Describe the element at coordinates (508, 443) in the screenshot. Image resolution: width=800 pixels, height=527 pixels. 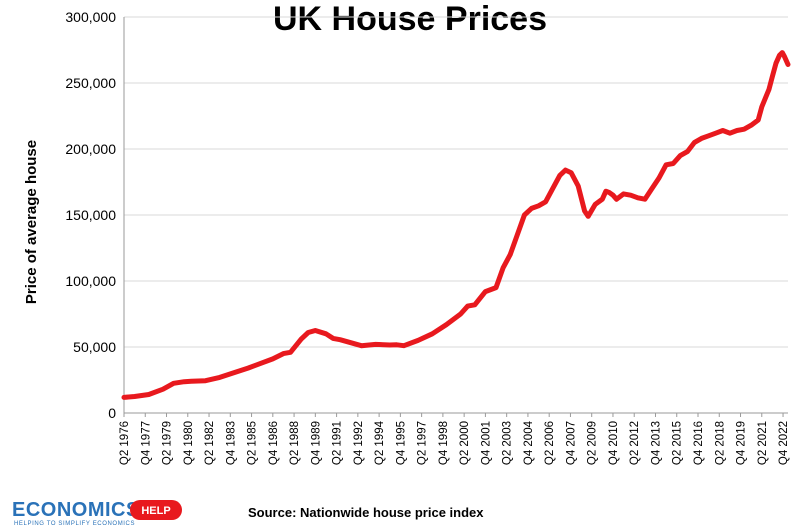
I see `x-tick-label: Q2 2003` at that location.